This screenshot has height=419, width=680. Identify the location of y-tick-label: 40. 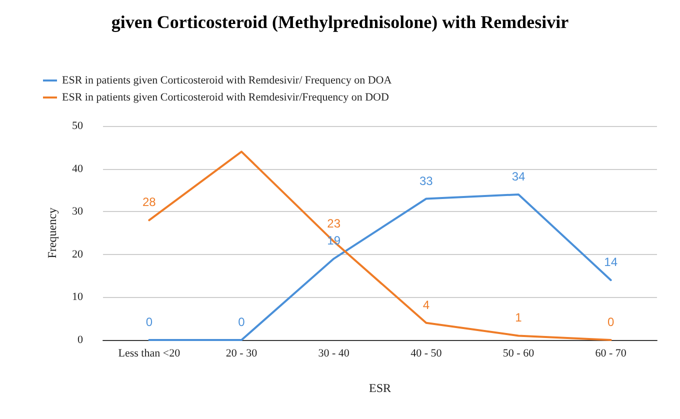
(78, 168).